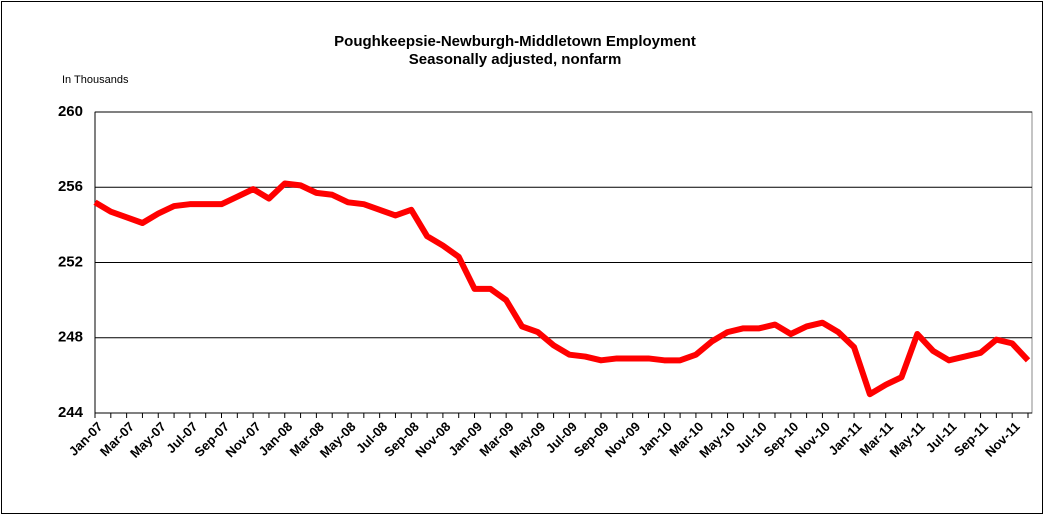 Image resolution: width=1045 pixels, height=516 pixels. Describe the element at coordinates (70, 186) in the screenshot. I see `y-tick-label: 256` at that location.